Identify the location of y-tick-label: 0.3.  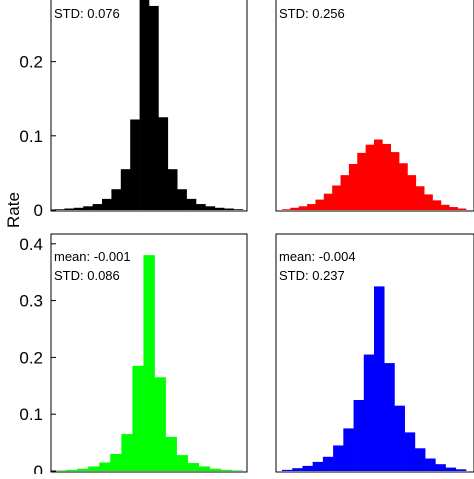
(31, 301).